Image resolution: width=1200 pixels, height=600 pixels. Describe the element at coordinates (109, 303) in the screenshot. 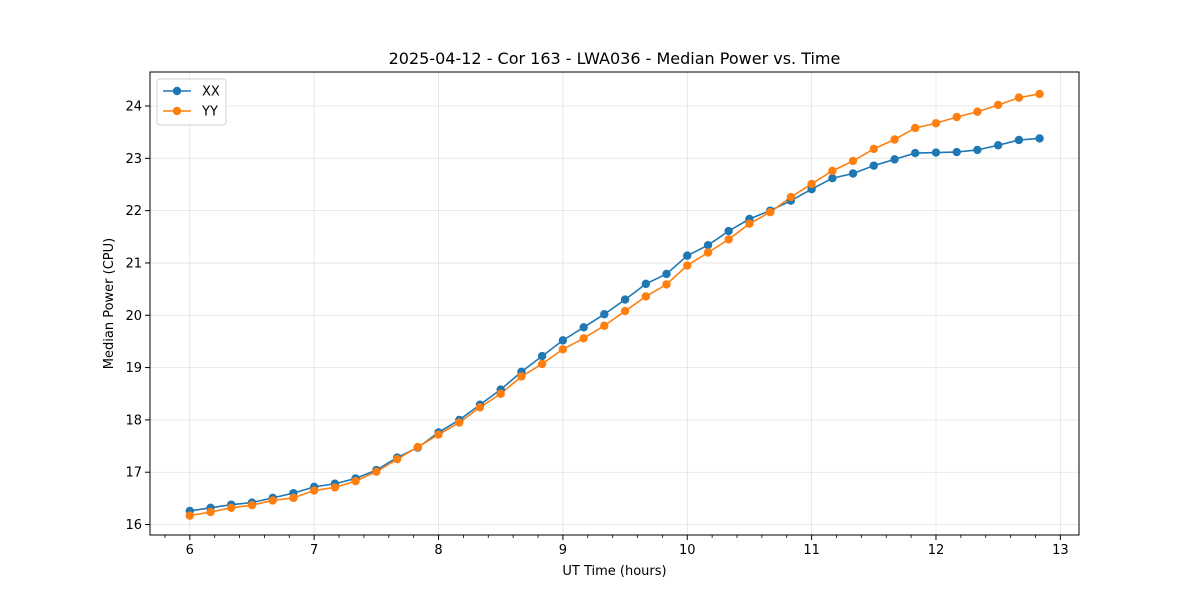

I see `y-axis-label: Median Power (CPU)` at that location.